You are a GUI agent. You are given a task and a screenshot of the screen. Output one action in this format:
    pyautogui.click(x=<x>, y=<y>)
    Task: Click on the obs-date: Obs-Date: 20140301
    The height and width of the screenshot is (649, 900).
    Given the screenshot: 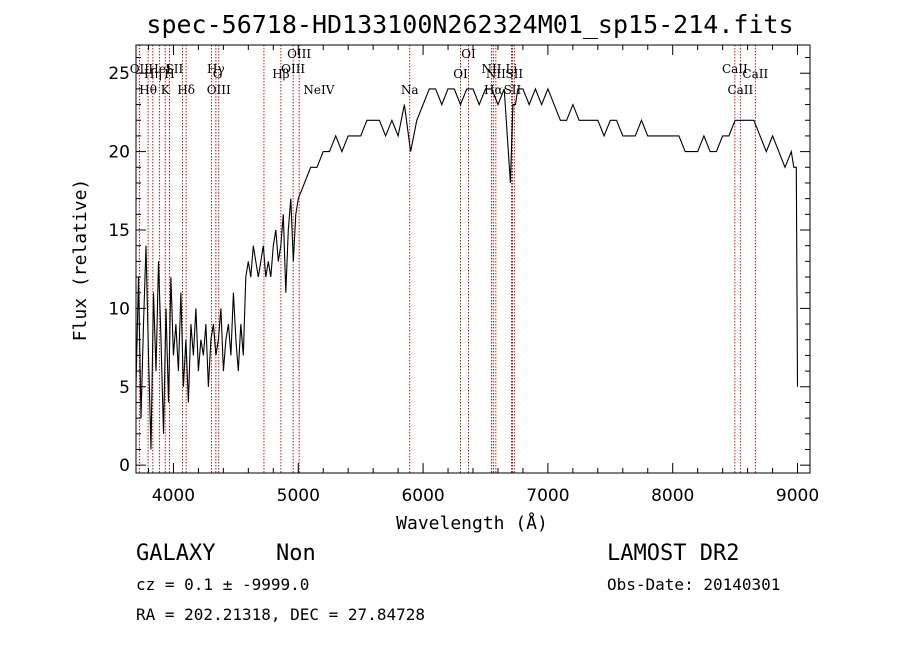 What is the action you would take?
    pyautogui.click(x=693, y=584)
    